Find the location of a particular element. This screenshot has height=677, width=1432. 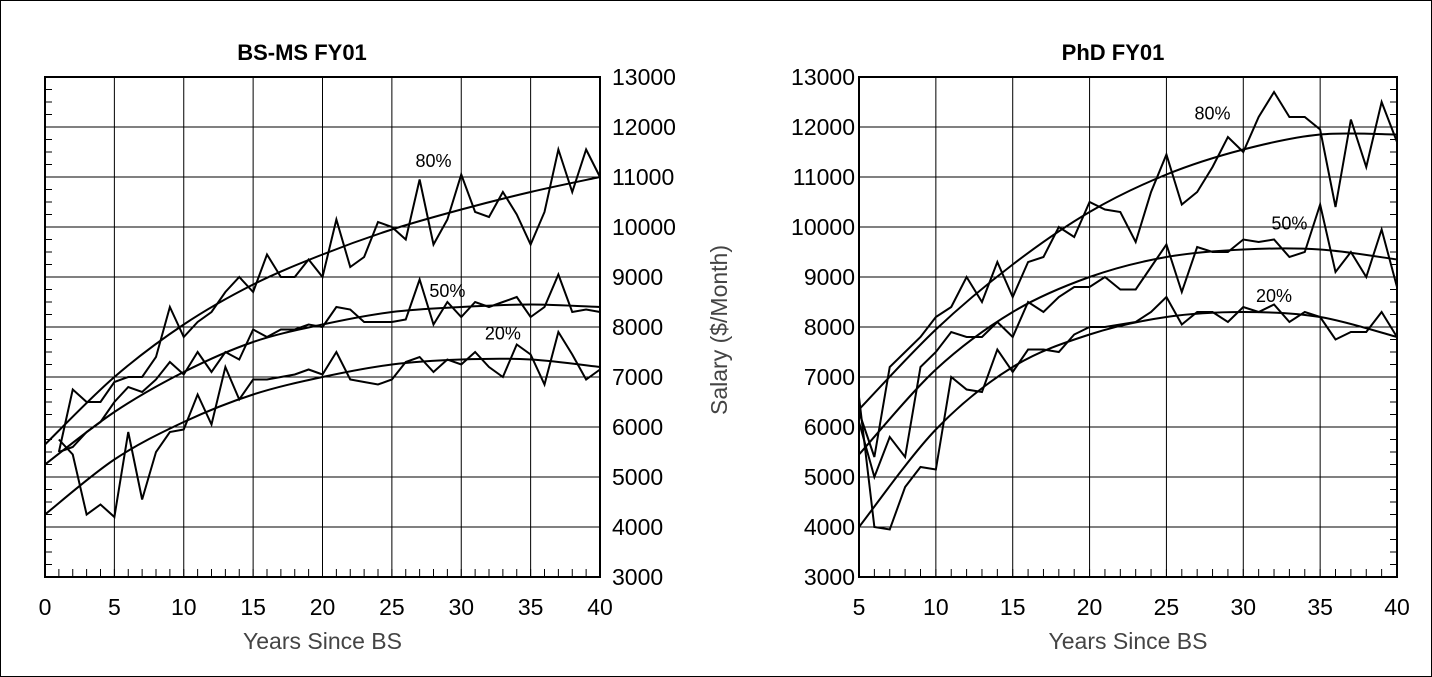

x-tick-label: 0 is located at coordinates (45, 607).